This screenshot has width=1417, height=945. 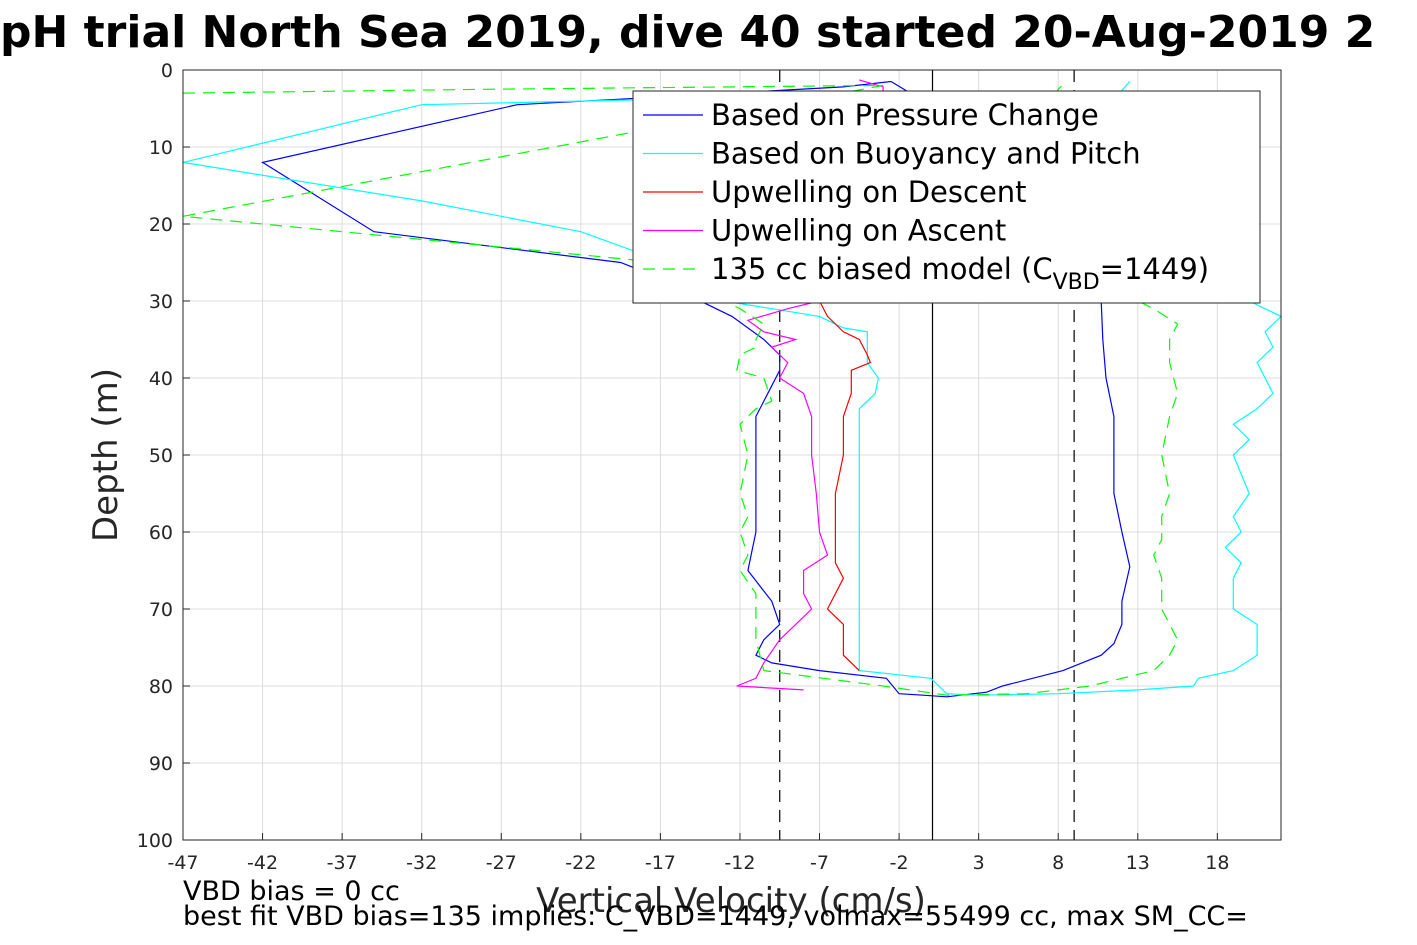 I want to click on vbd-bias-note: VBD bias = 0 cc, so click(x=291, y=891).